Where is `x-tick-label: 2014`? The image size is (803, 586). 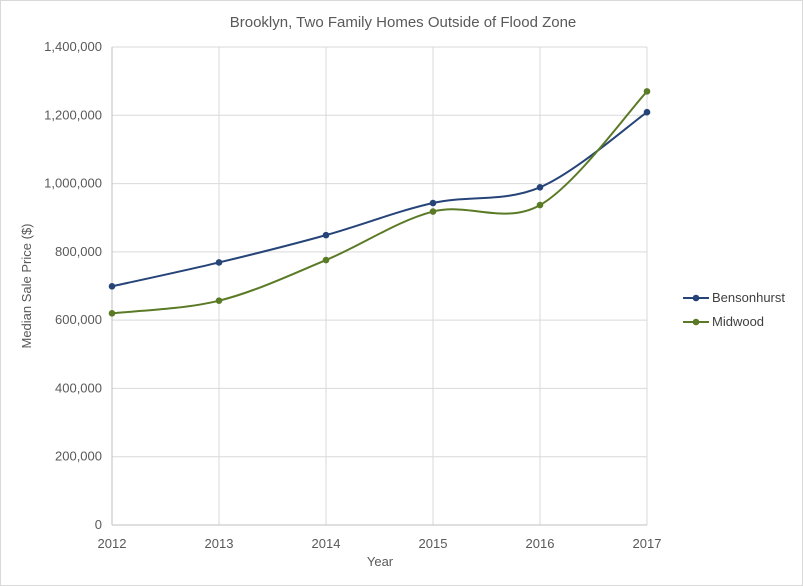 x-tick-label: 2014 is located at coordinates (326, 543).